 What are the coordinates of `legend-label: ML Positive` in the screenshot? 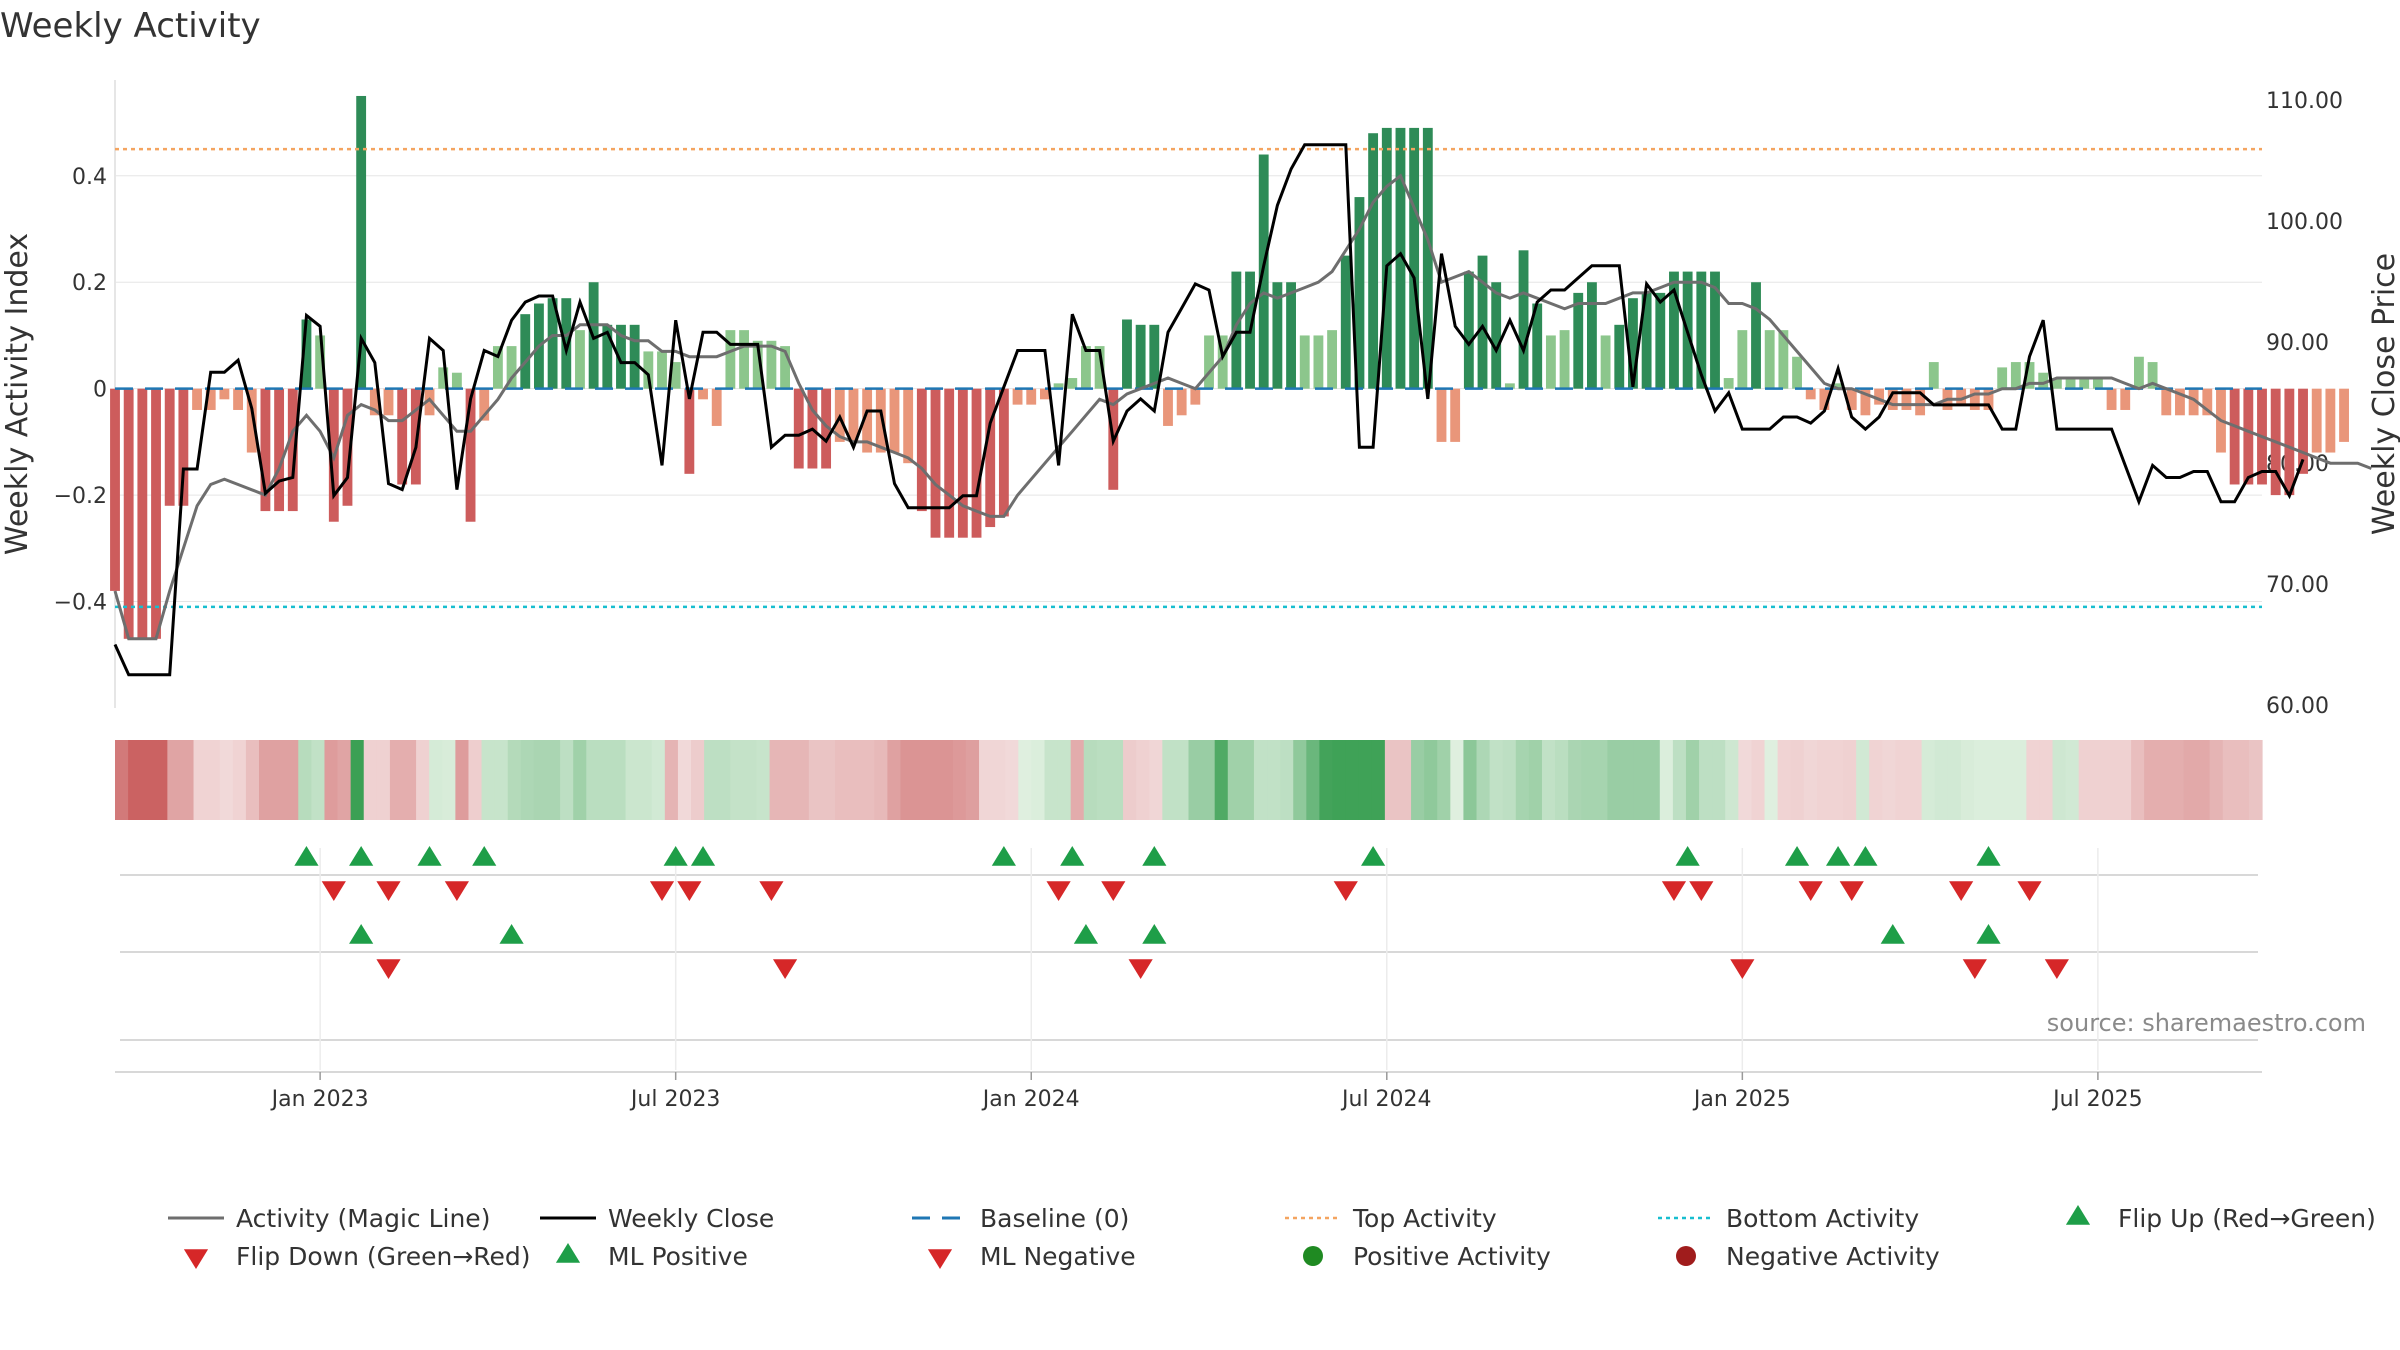 It's located at (678, 1256).